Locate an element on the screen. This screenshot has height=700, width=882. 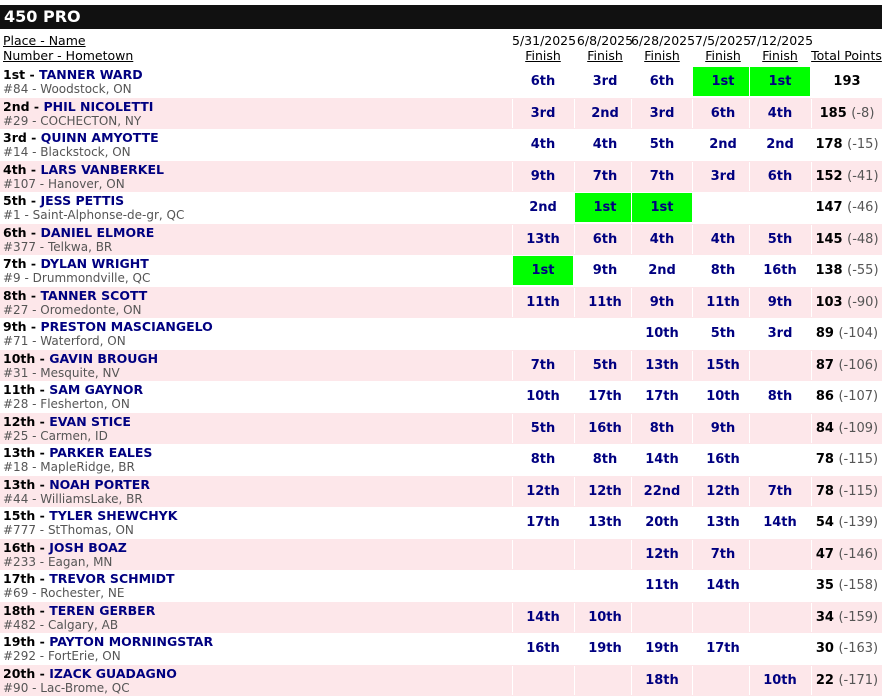
rider-name-link: PARKER EALES is located at coordinates (101, 452).